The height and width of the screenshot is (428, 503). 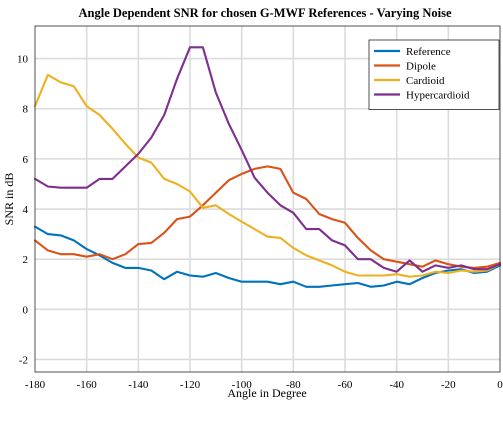 What do you see at coordinates (396, 385) in the screenshot?
I see `x-tick-label: -40` at bounding box center [396, 385].